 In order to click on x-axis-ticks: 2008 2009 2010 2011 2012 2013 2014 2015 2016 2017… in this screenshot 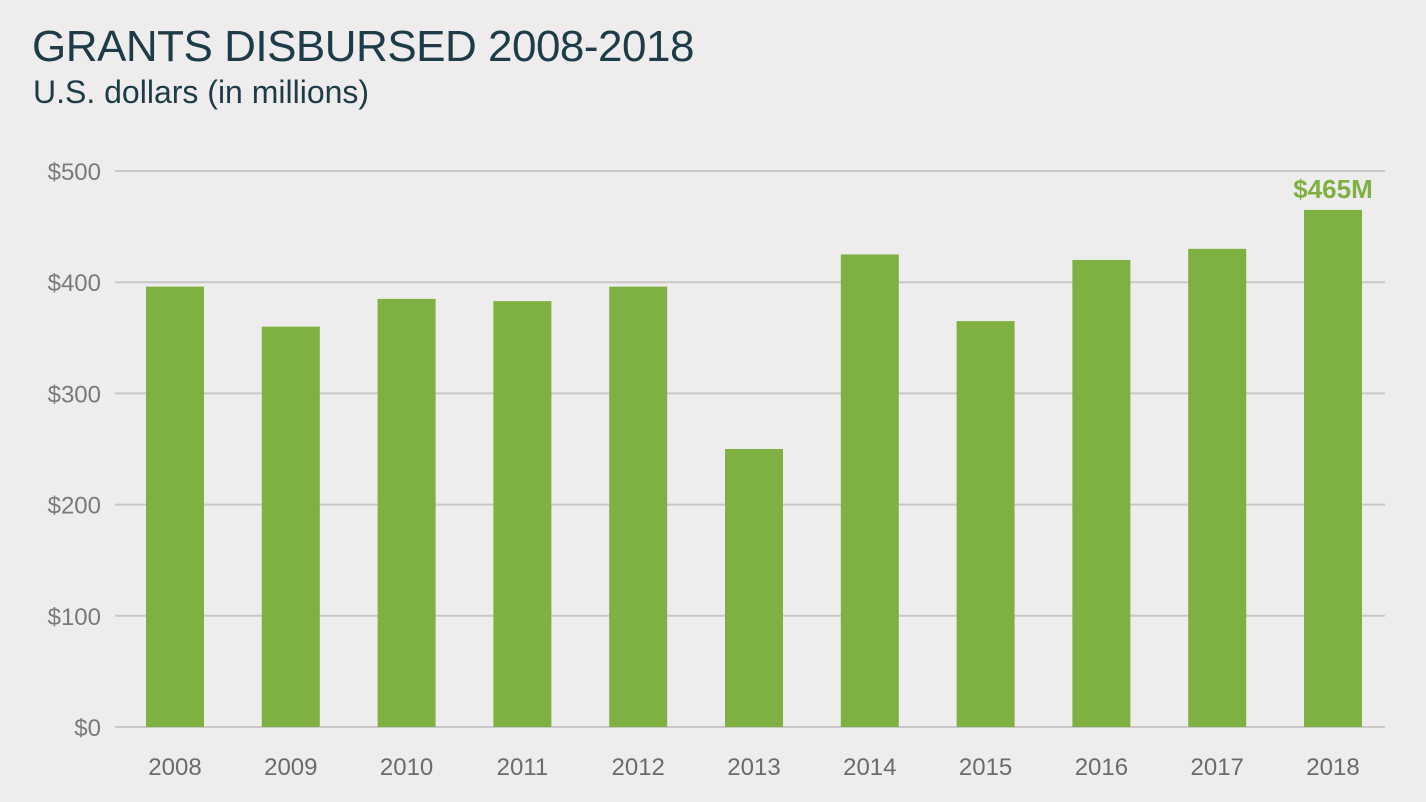, I will do `click(753, 767)`.